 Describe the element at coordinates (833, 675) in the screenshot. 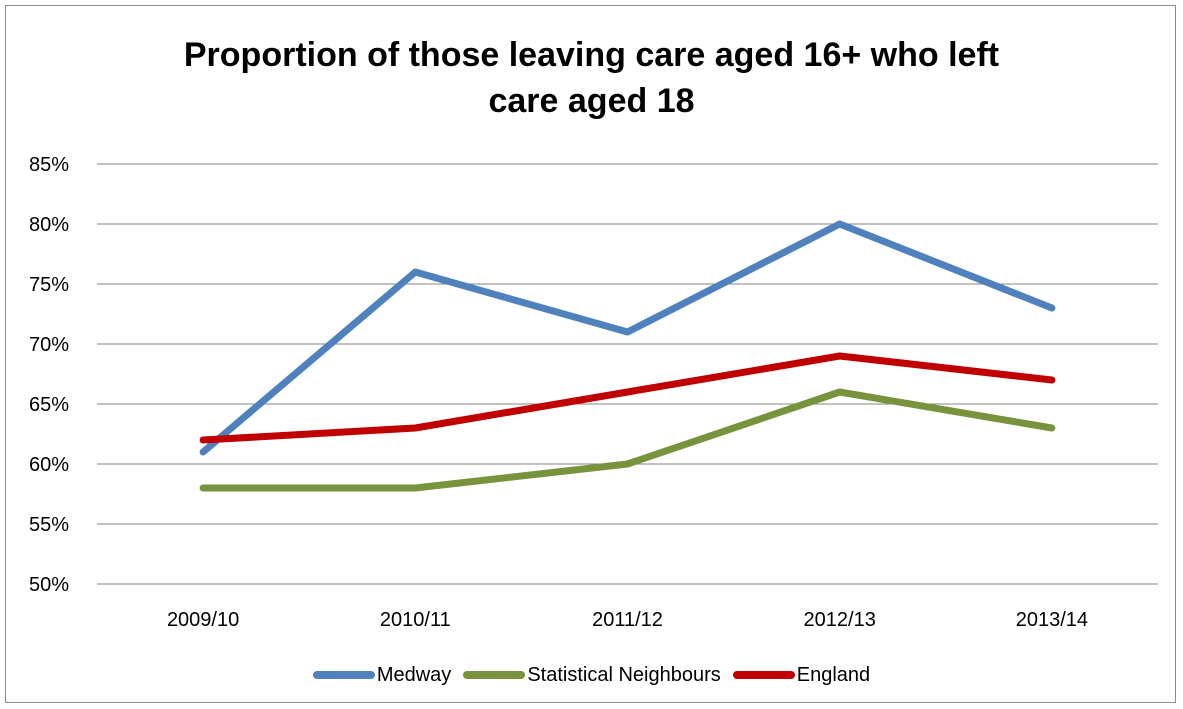

I see `legend-label: England` at that location.